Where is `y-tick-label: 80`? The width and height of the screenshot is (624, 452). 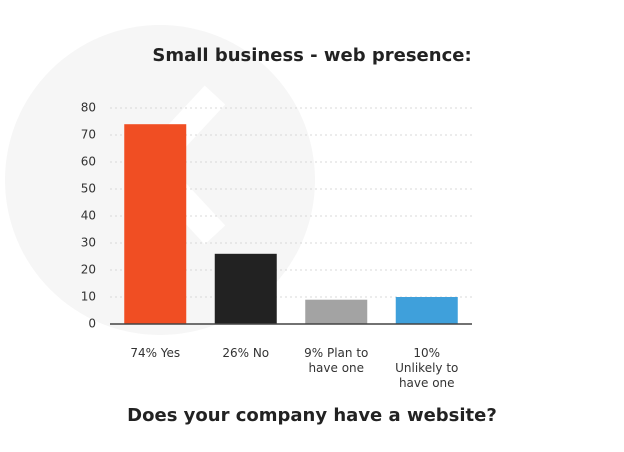 y-tick-label: 80 is located at coordinates (88, 108).